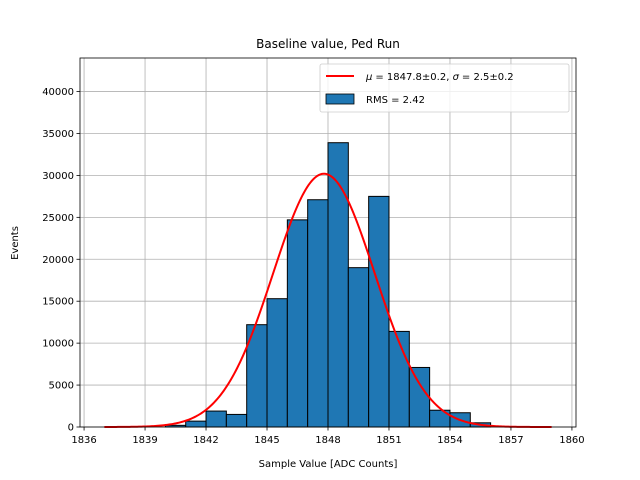  I want to click on y-tick-label: 35000, so click(58, 134).